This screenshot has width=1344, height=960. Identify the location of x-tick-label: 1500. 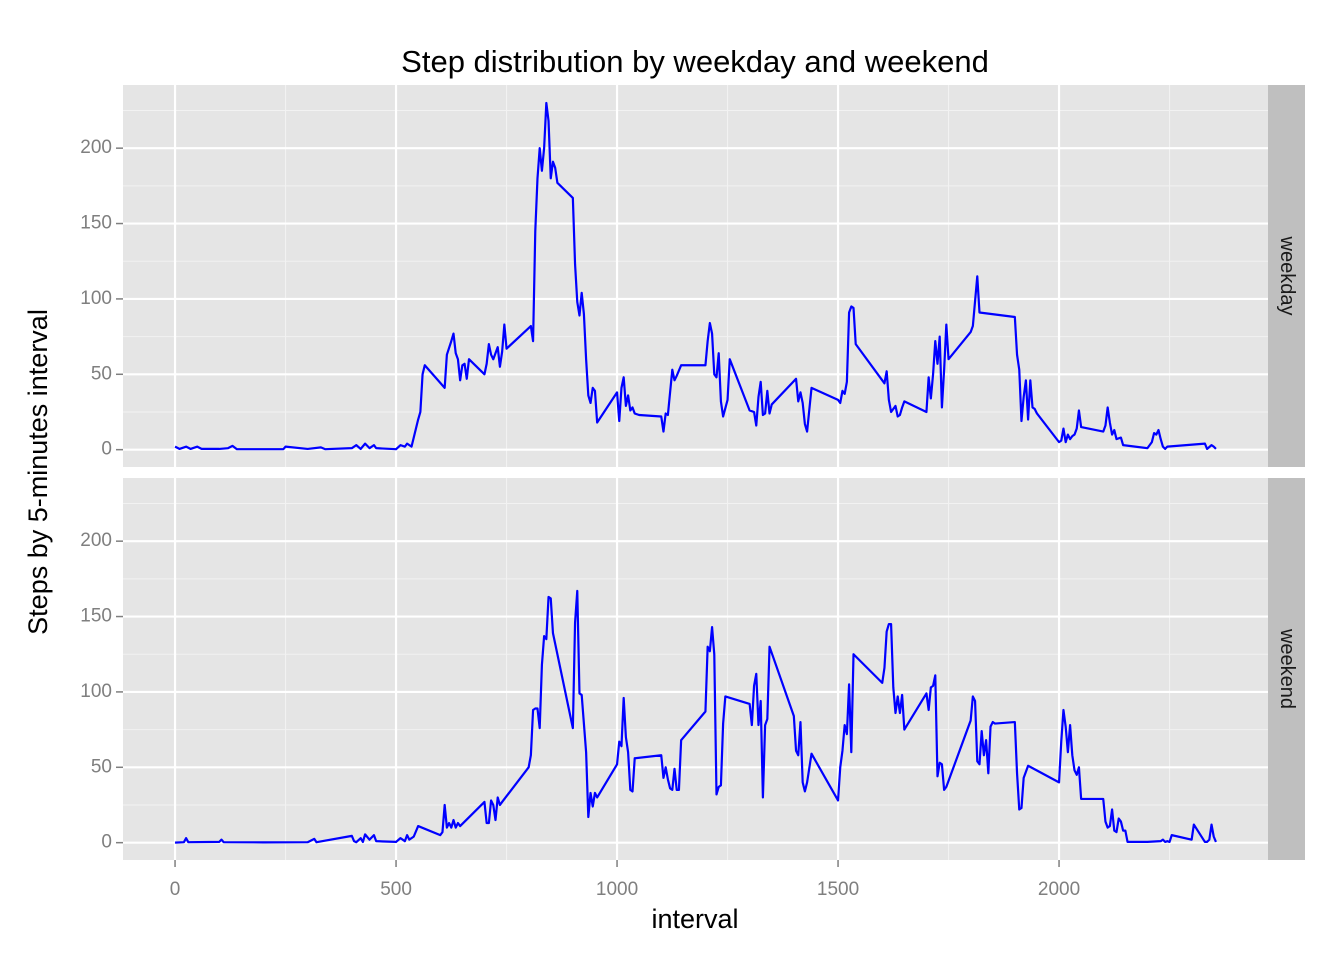
(838, 889).